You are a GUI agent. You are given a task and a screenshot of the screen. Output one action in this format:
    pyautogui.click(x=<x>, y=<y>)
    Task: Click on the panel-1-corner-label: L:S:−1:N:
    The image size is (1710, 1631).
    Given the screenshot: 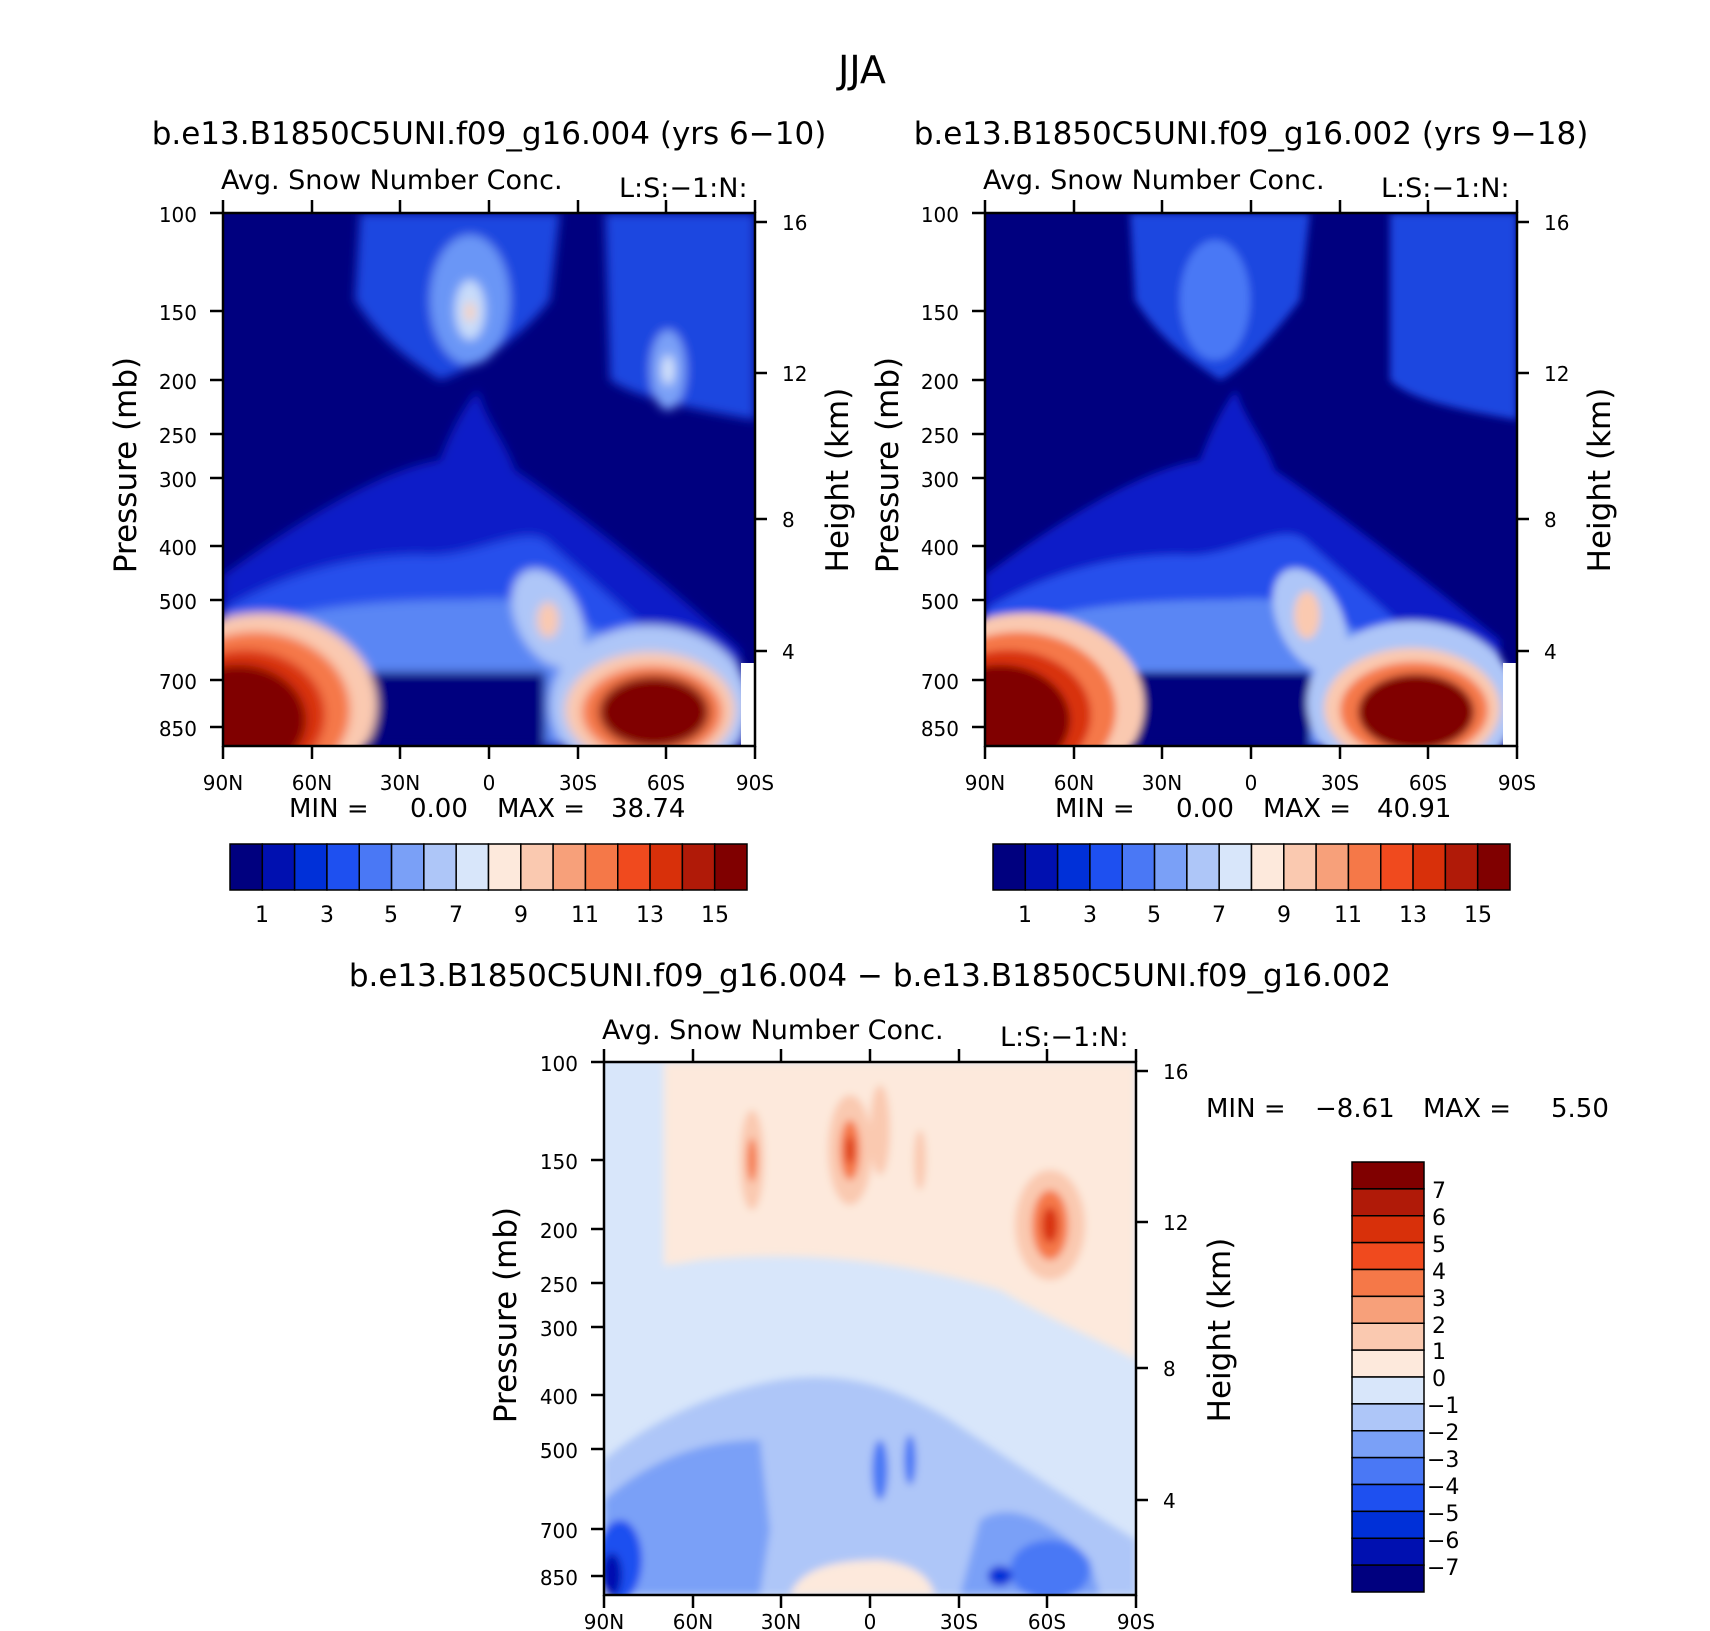 What is the action you would take?
    pyautogui.click(x=683, y=188)
    